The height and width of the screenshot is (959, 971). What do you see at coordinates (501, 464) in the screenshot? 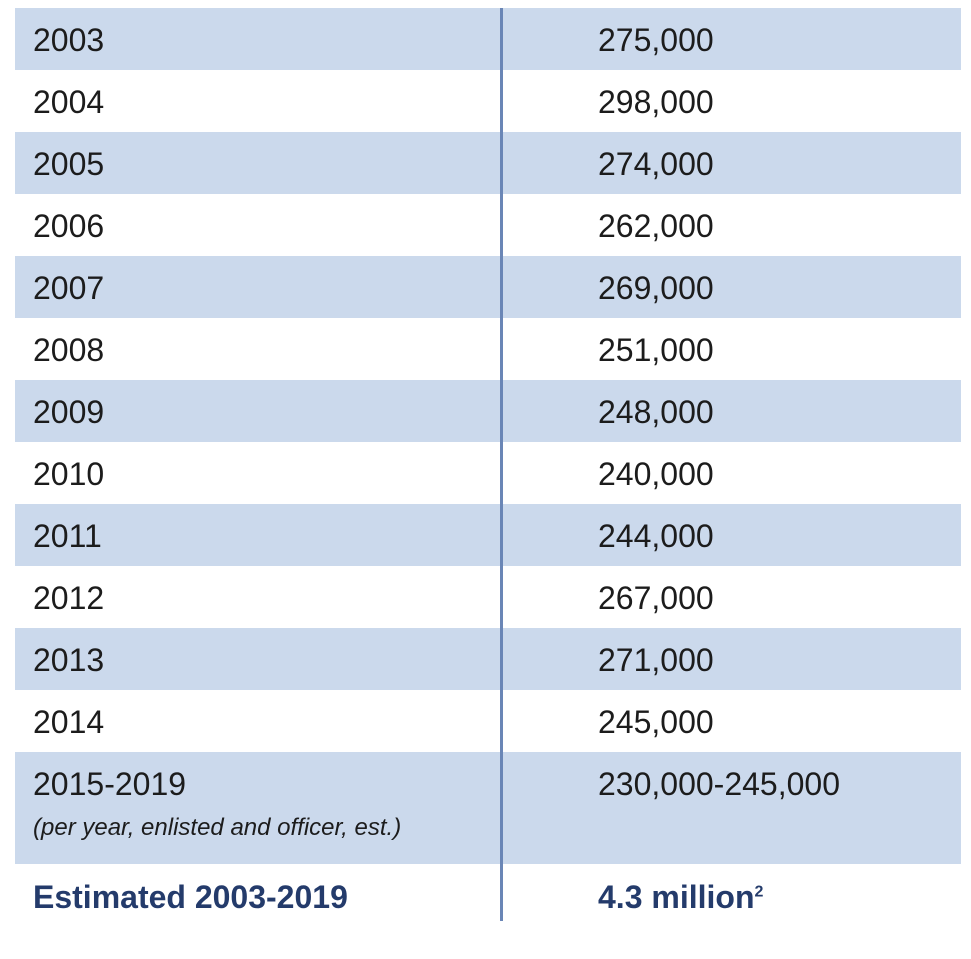
I see `column-divider` at bounding box center [501, 464].